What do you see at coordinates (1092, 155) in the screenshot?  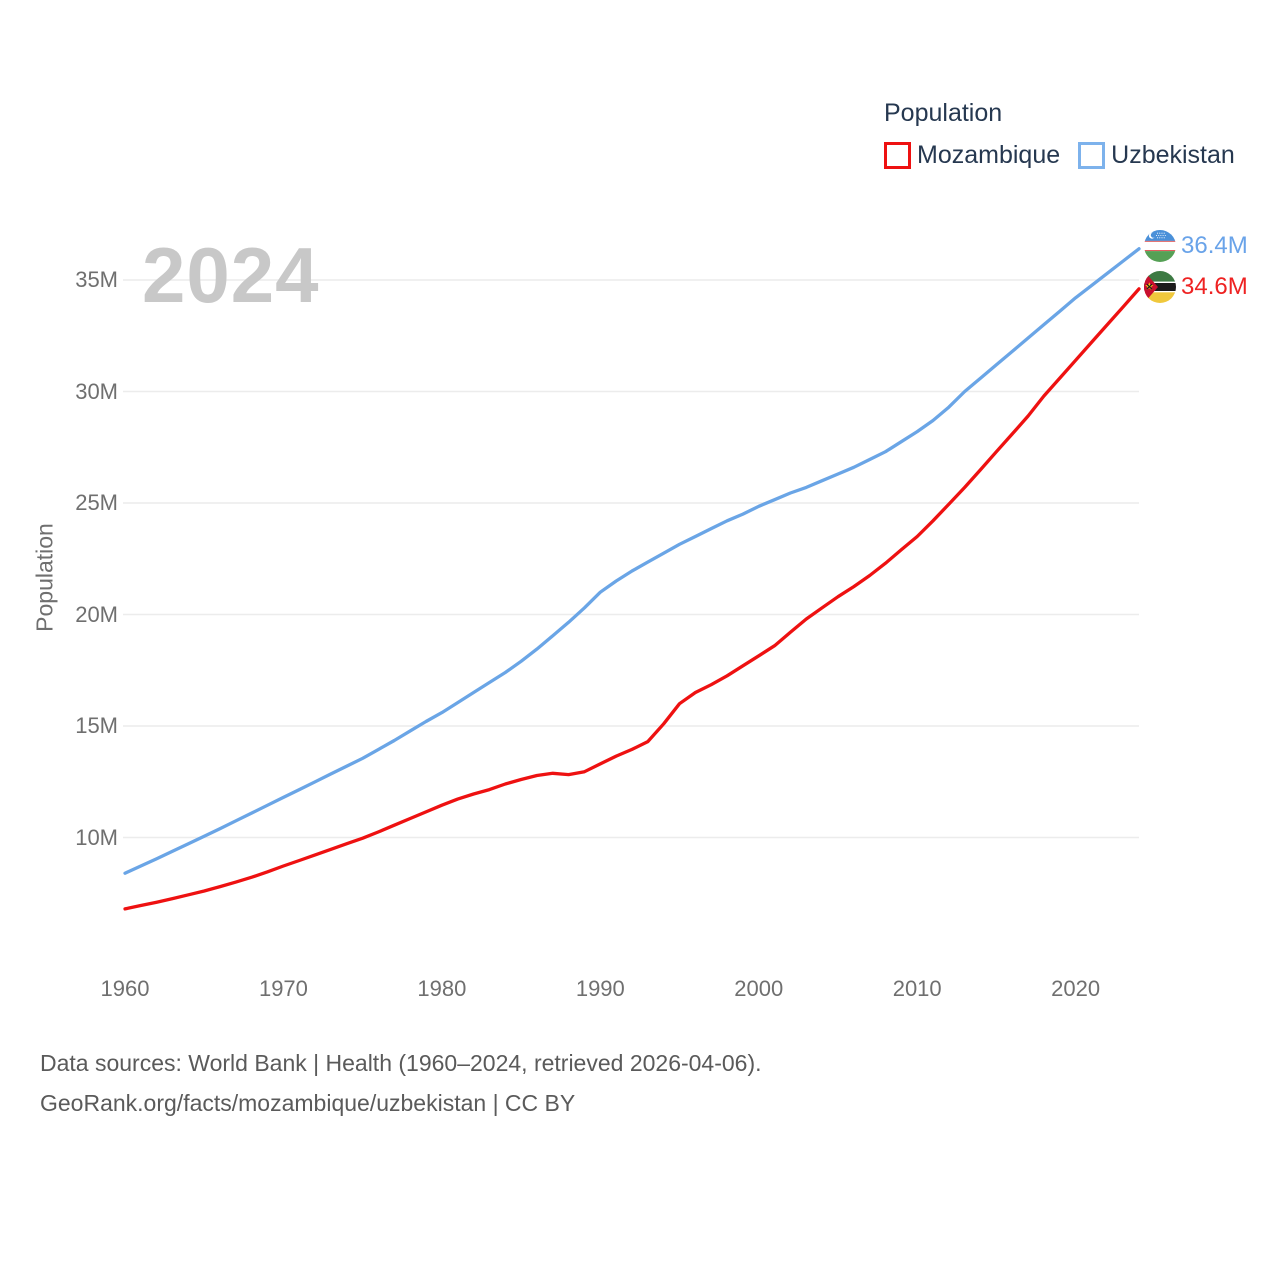 I see `uzbekistan-swatch-icon` at bounding box center [1092, 155].